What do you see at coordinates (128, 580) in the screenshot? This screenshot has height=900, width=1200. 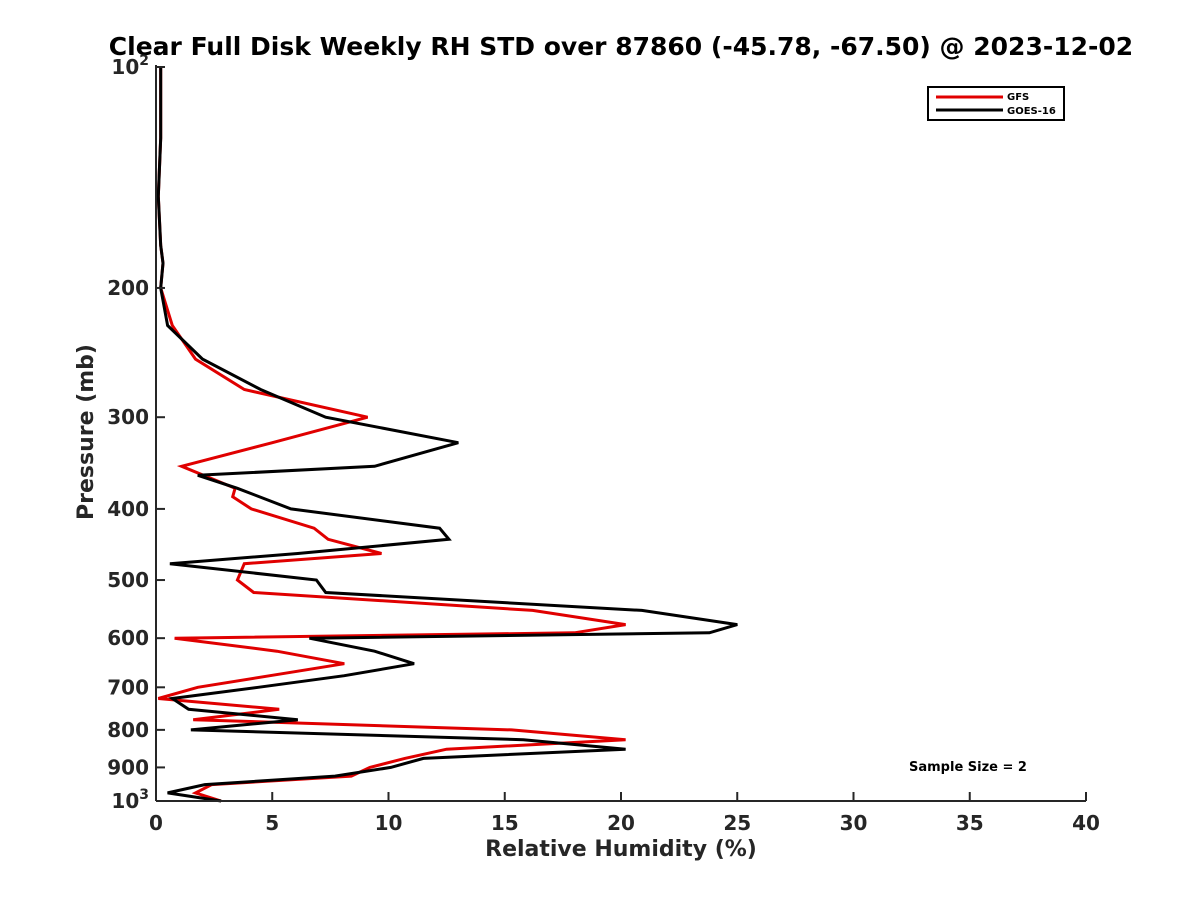 I see `y-tick-label: 500` at bounding box center [128, 580].